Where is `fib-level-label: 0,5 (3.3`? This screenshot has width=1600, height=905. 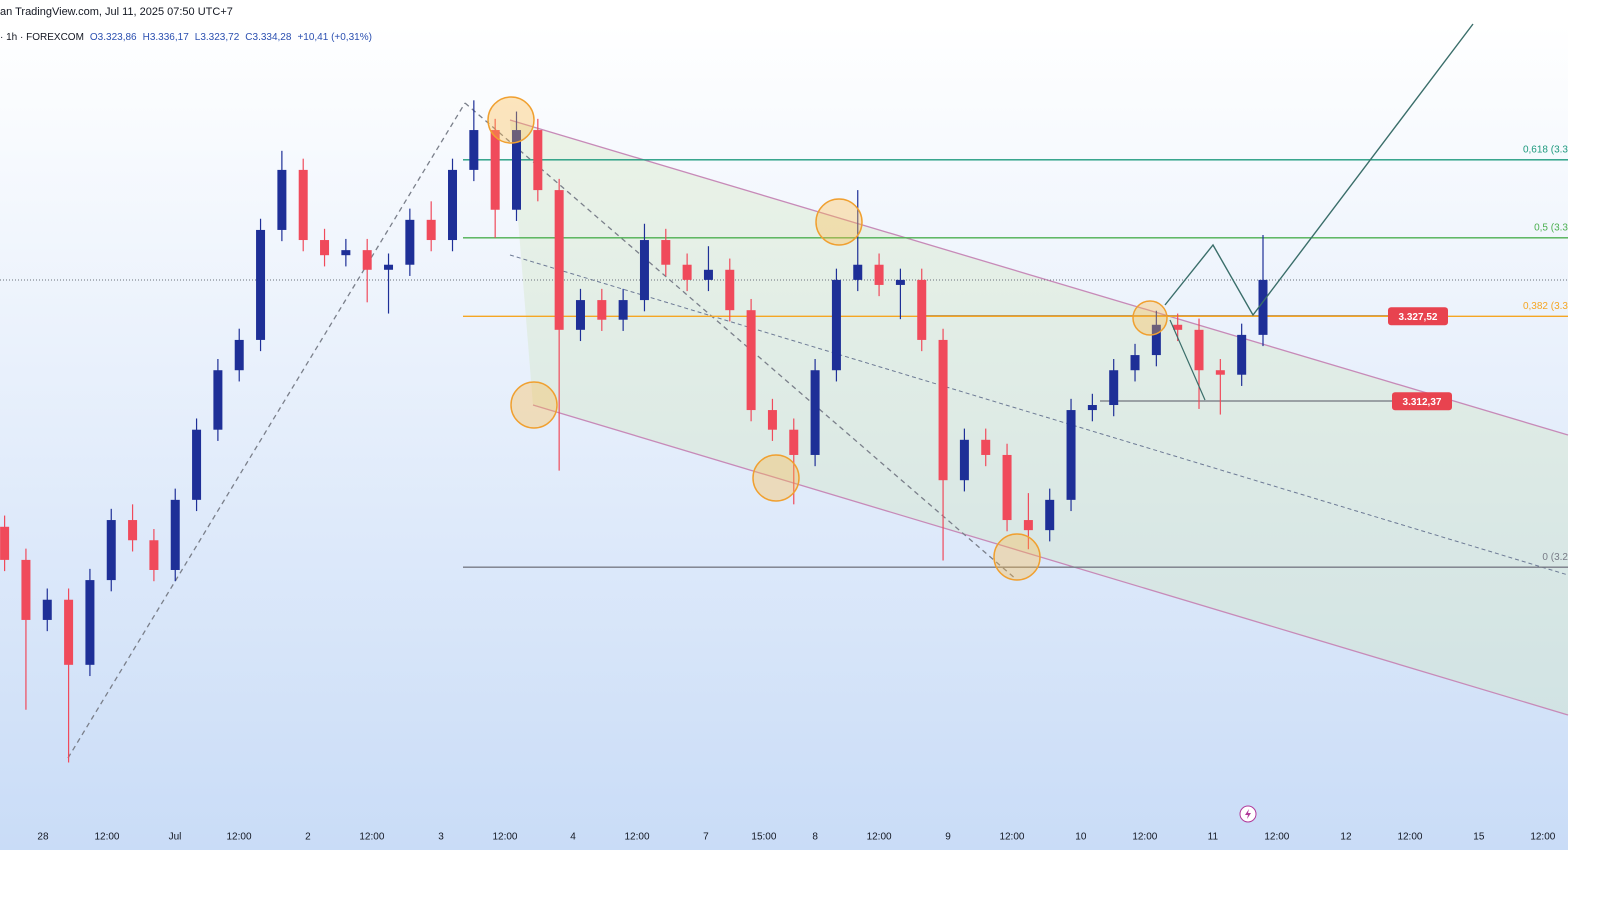
fib-level-label: 0,5 (3.3 is located at coordinates (1551, 227).